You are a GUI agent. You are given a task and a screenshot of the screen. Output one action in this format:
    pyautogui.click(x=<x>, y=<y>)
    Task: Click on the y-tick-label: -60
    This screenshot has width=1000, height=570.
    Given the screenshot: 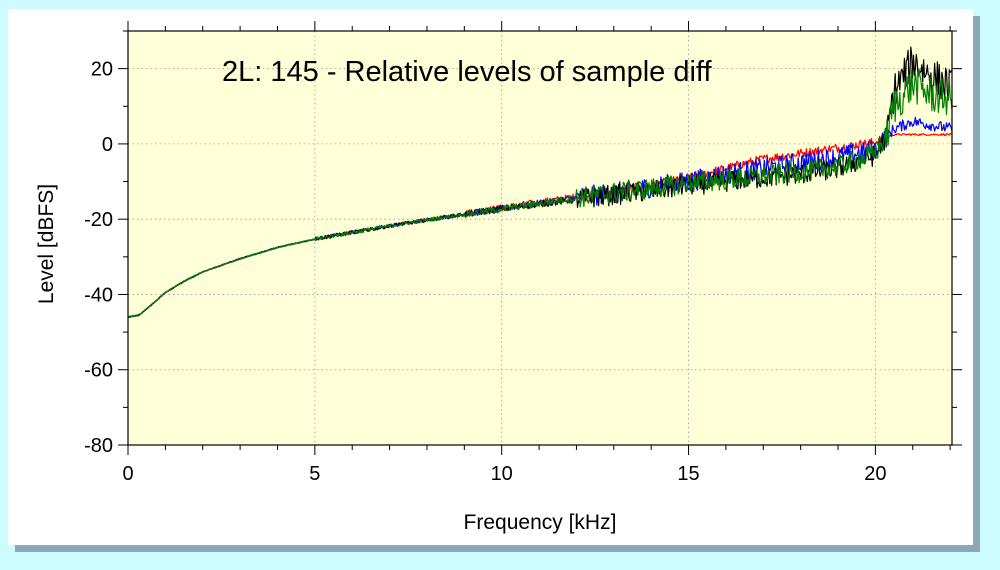 What is the action you would take?
    pyautogui.click(x=98, y=371)
    